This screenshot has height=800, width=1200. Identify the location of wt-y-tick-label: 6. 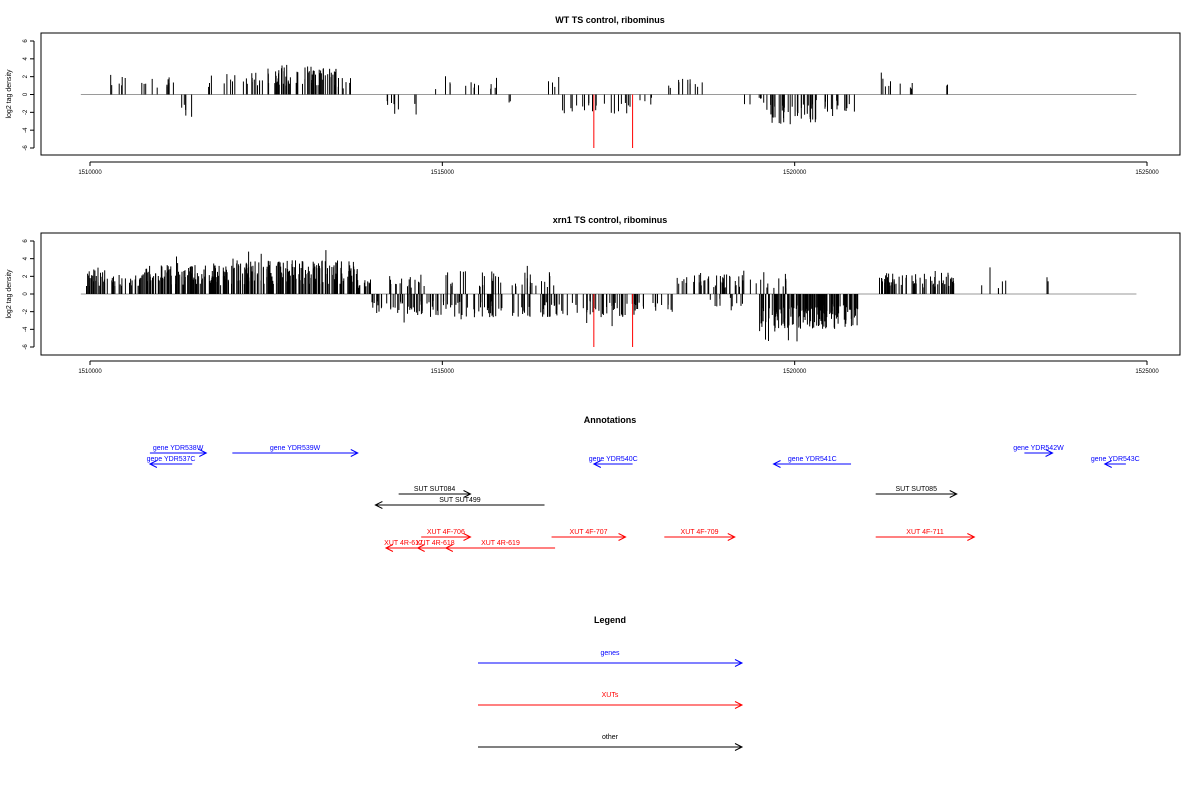
(26, 41).